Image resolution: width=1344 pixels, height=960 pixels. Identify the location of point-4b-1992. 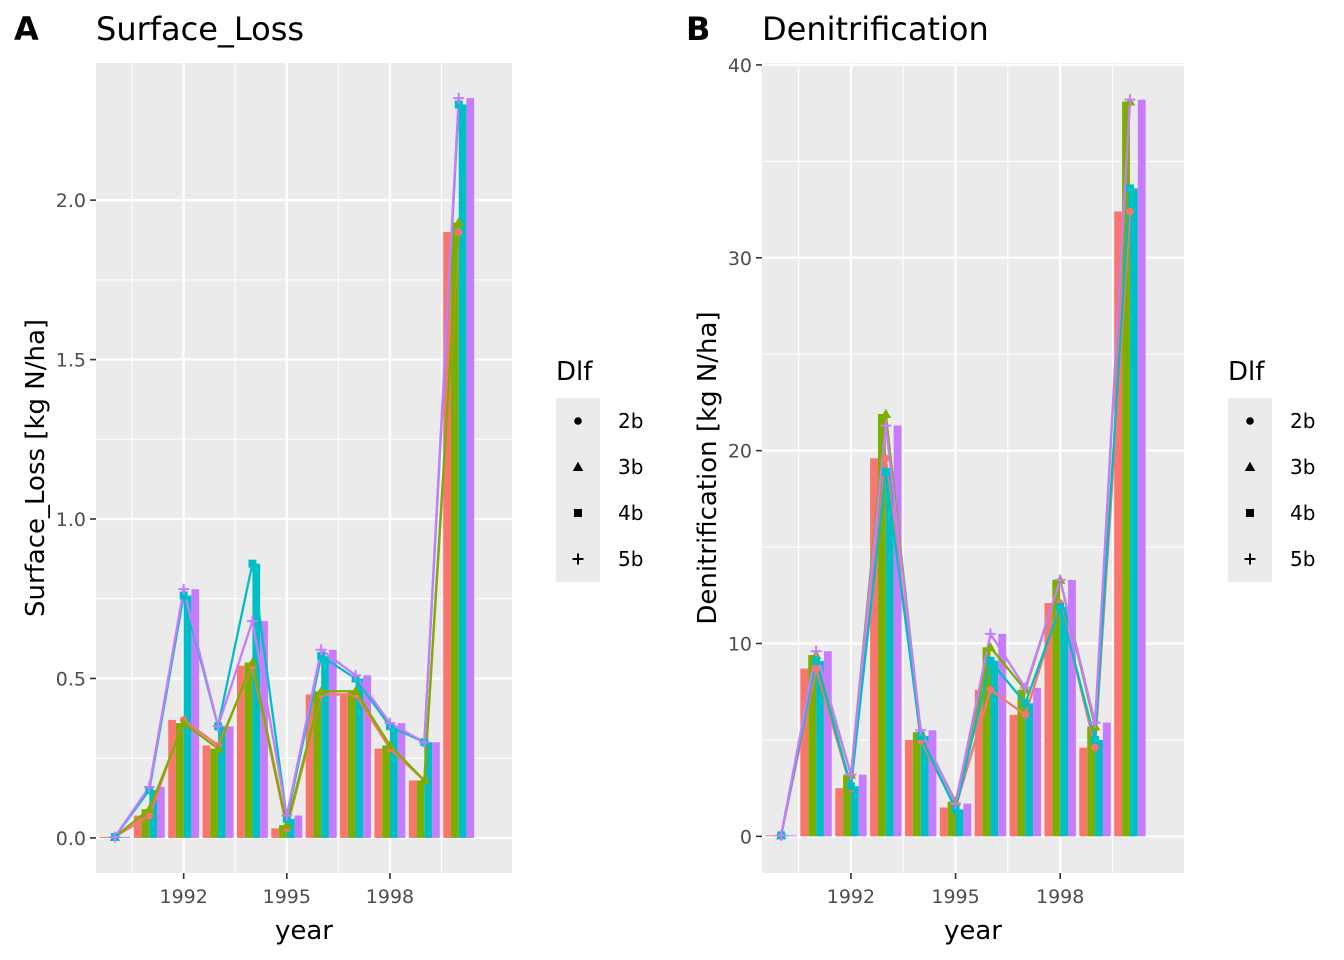
(850, 786).